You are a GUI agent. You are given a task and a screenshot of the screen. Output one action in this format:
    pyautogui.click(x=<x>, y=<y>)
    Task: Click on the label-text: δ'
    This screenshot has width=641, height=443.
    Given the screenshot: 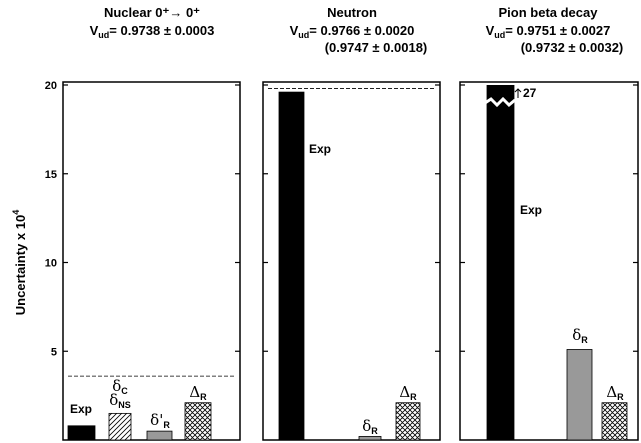 What is the action you would take?
    pyautogui.click(x=156, y=420)
    